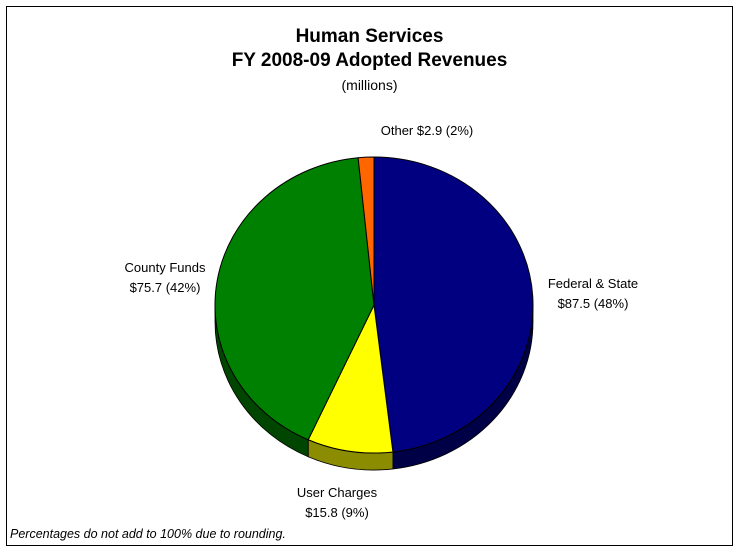 The height and width of the screenshot is (550, 739). I want to click on slice-label-line: County Funds, so click(165, 267).